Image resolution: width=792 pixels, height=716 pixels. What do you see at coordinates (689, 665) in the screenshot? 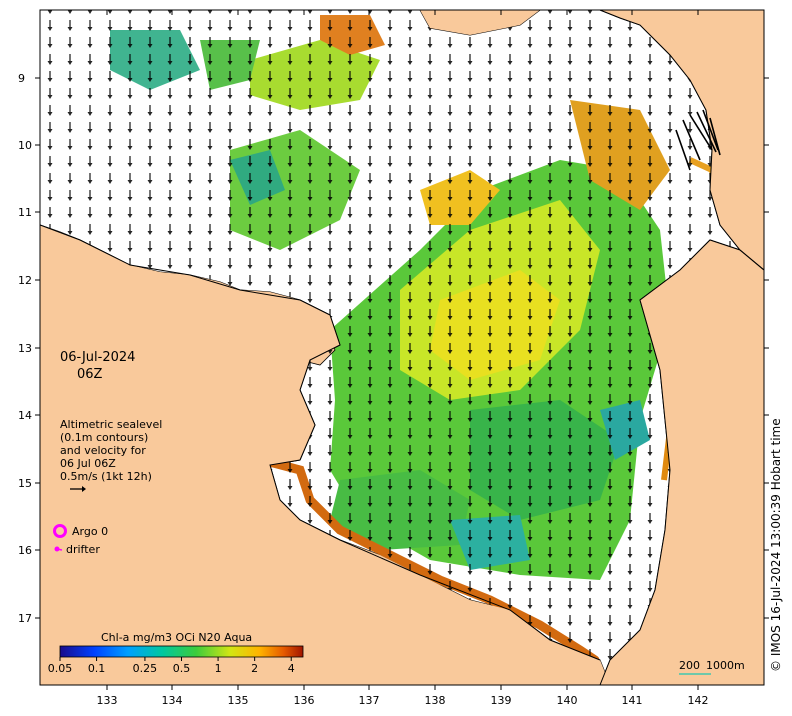
I see `scale-label-200: 200` at bounding box center [689, 665].